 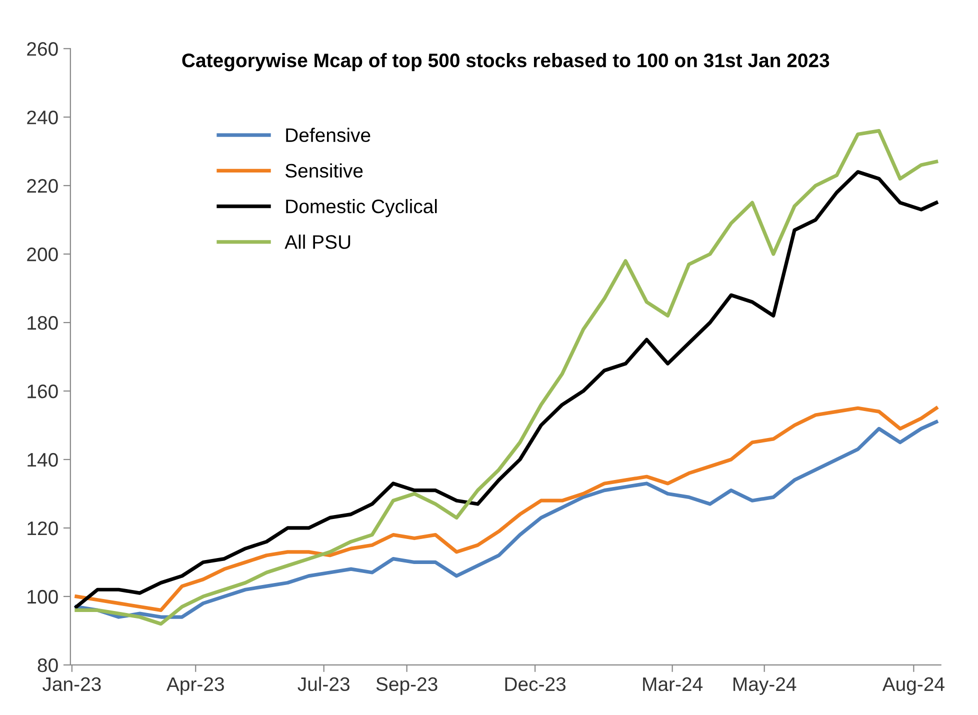 What do you see at coordinates (48, 665) in the screenshot?
I see `y-tick-label: 80` at bounding box center [48, 665].